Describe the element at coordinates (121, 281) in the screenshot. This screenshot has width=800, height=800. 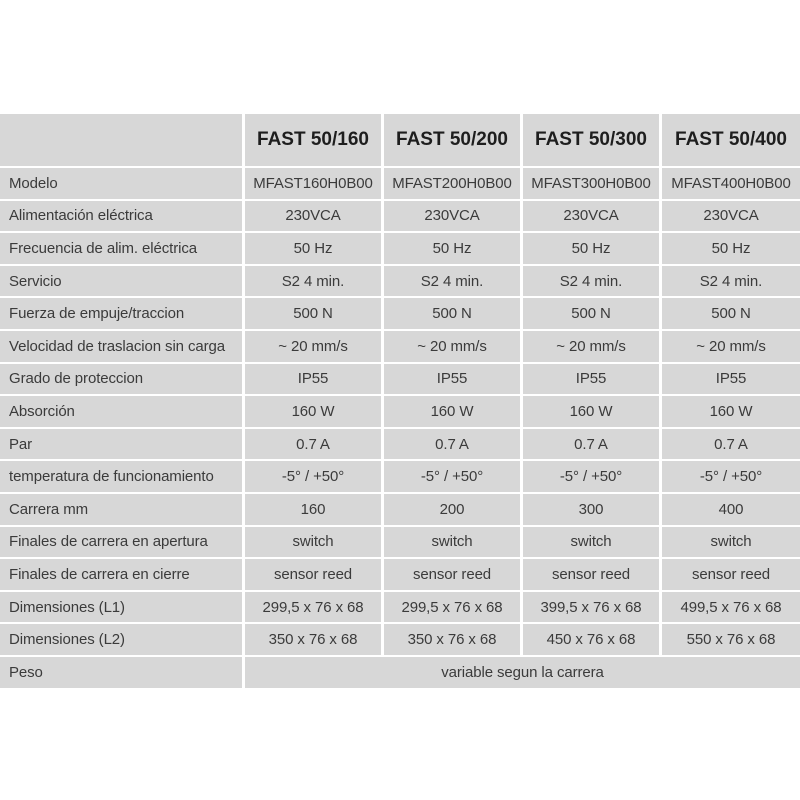
I see `row-label: Servicio` at that location.